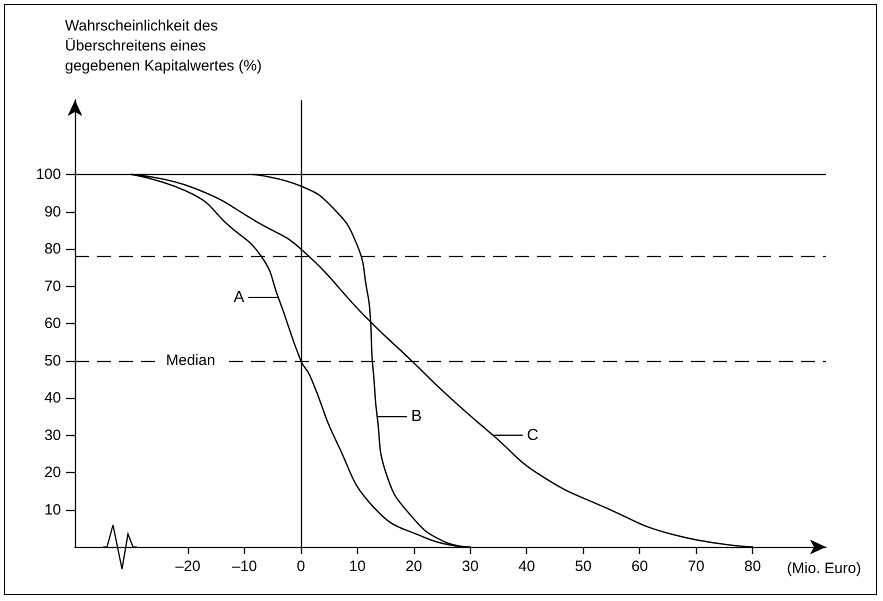 The image size is (883, 601). I want to click on x-tick-label: 20, so click(413, 566).